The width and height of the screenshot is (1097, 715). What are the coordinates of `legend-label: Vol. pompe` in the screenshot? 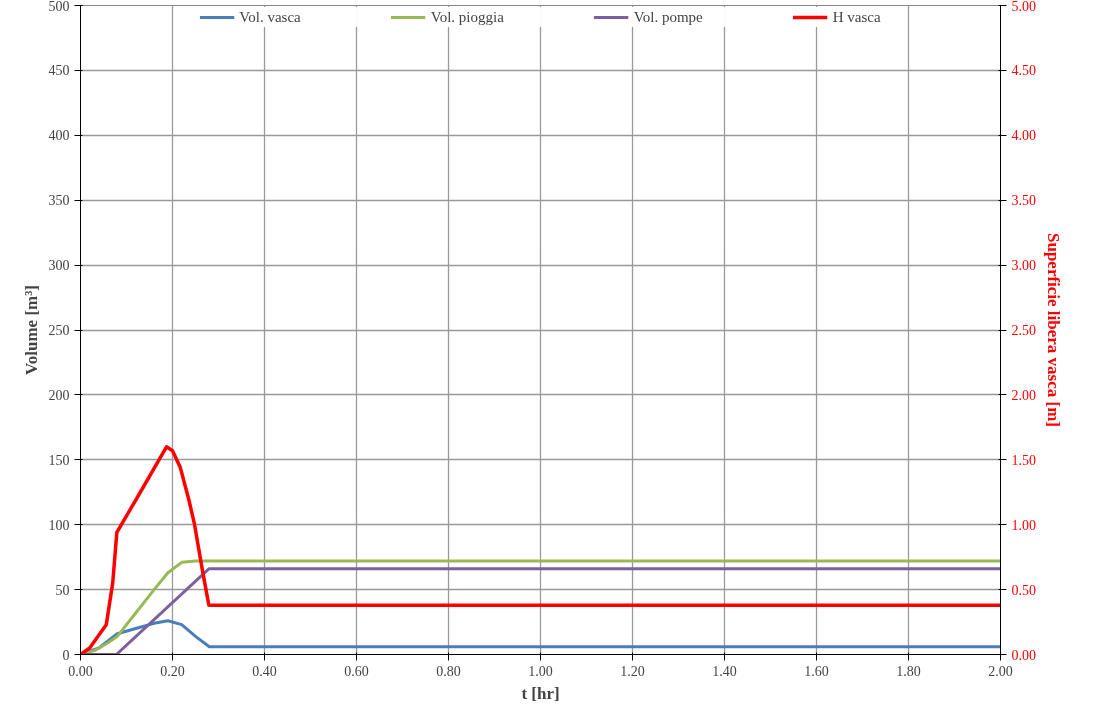 It's located at (668, 17).